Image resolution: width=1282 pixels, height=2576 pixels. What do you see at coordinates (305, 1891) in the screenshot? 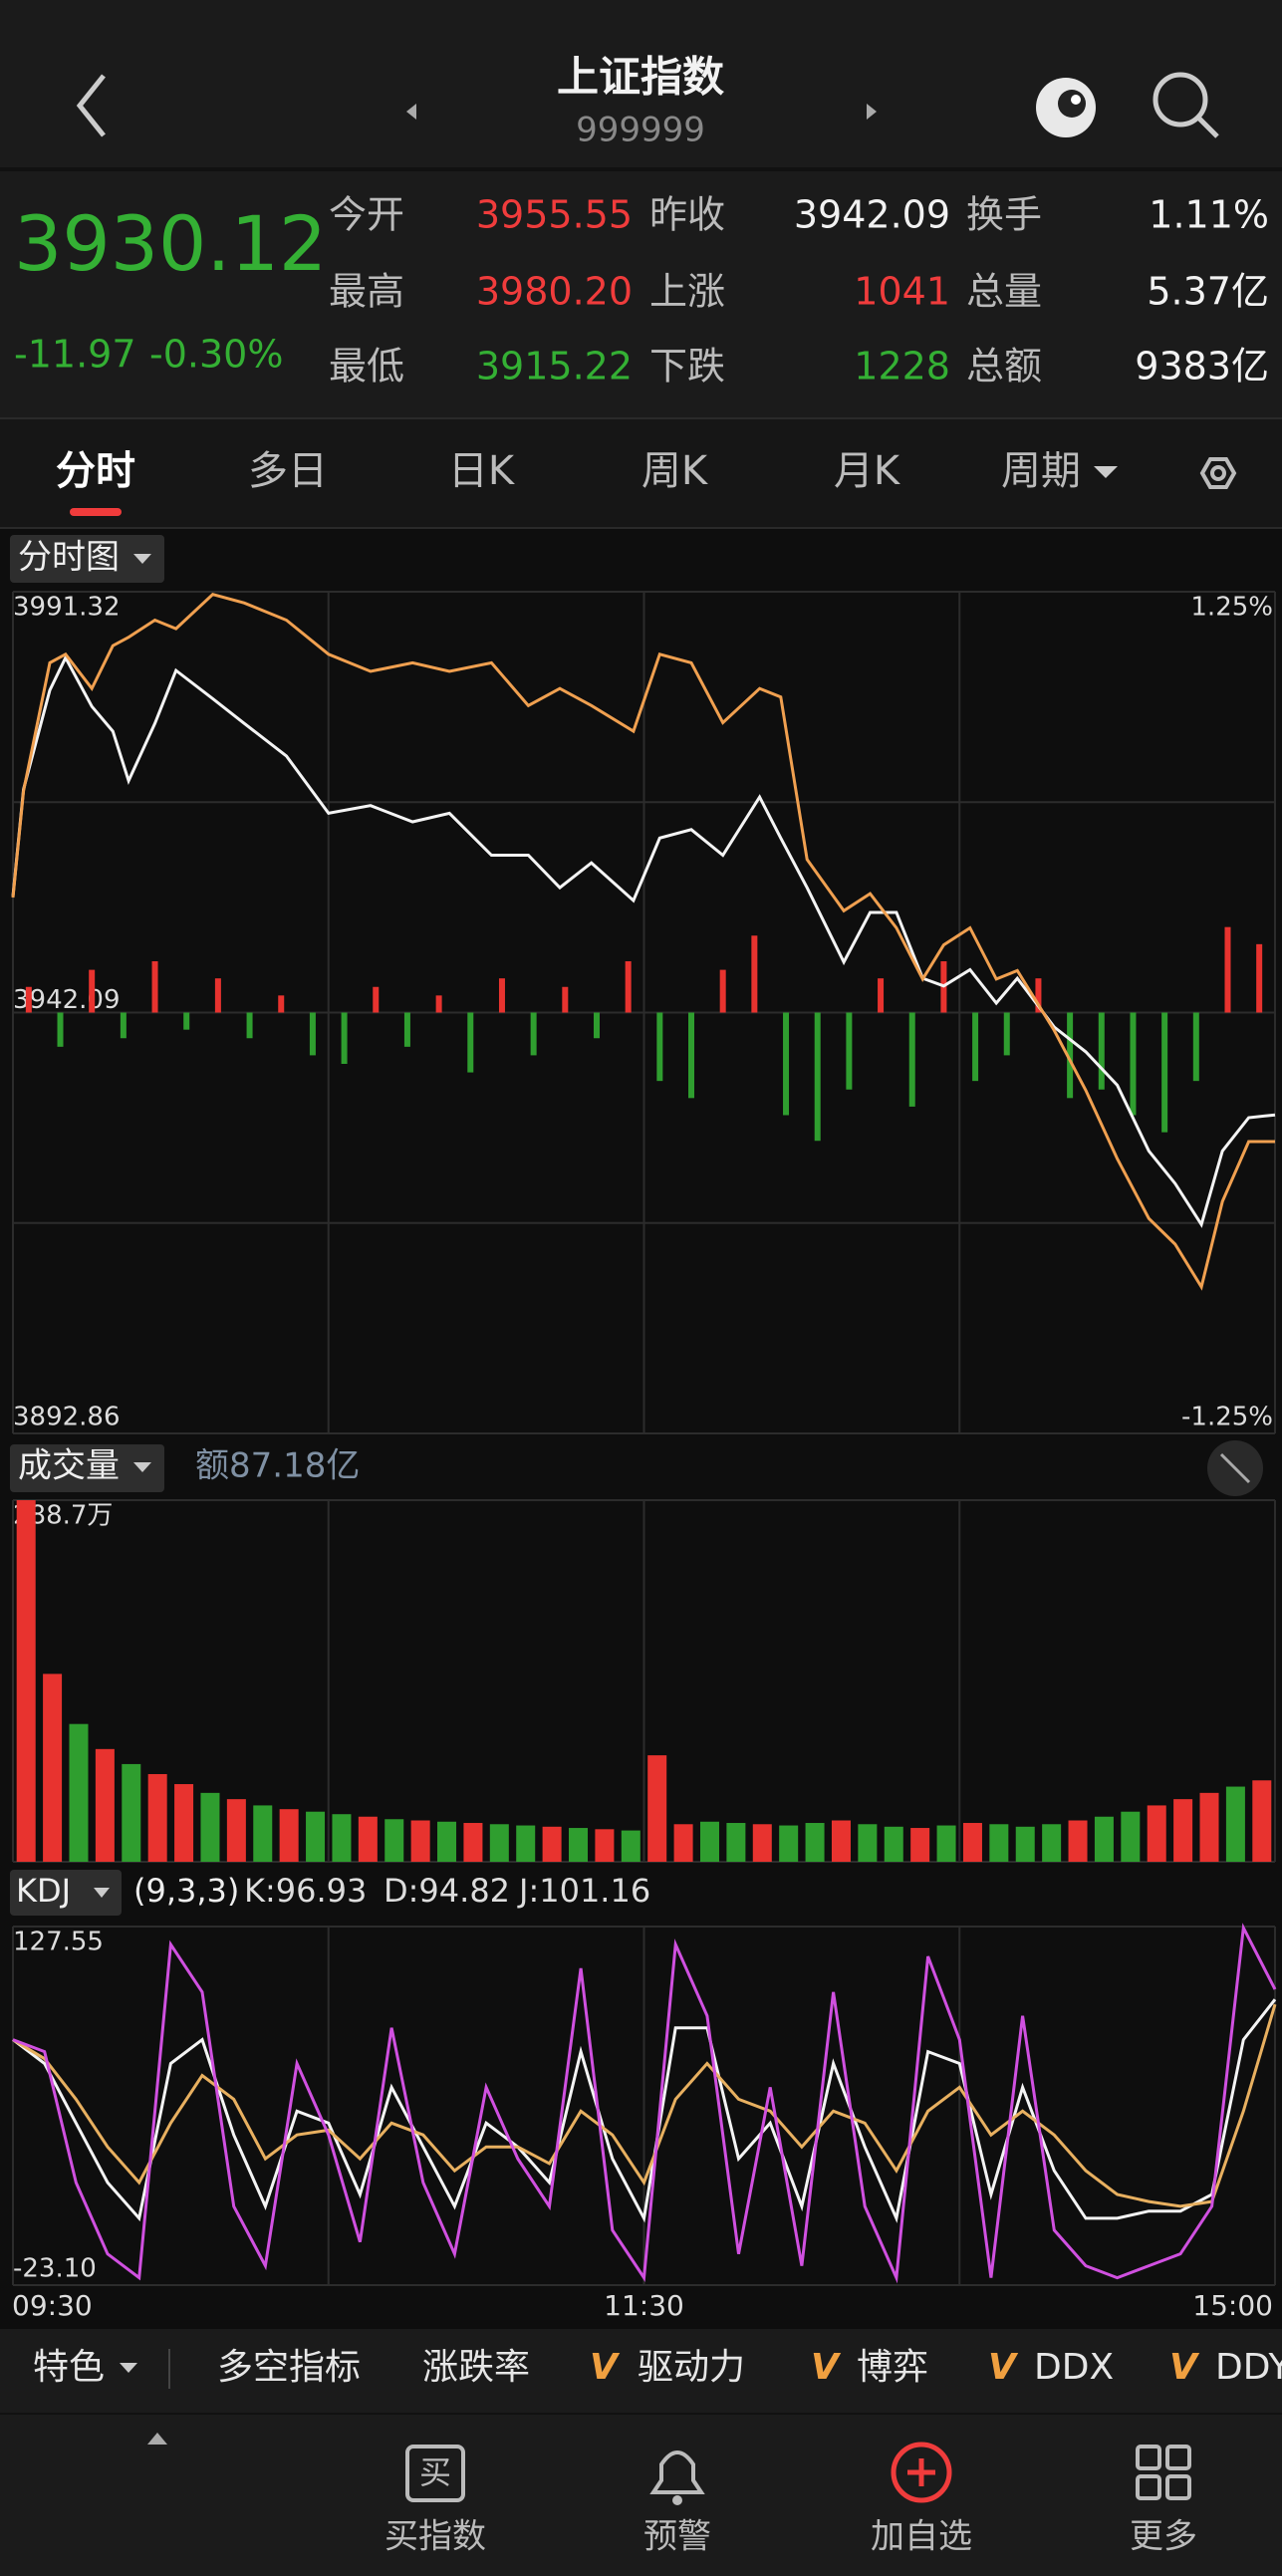
I see `legend-entry: K:96.93` at bounding box center [305, 1891].